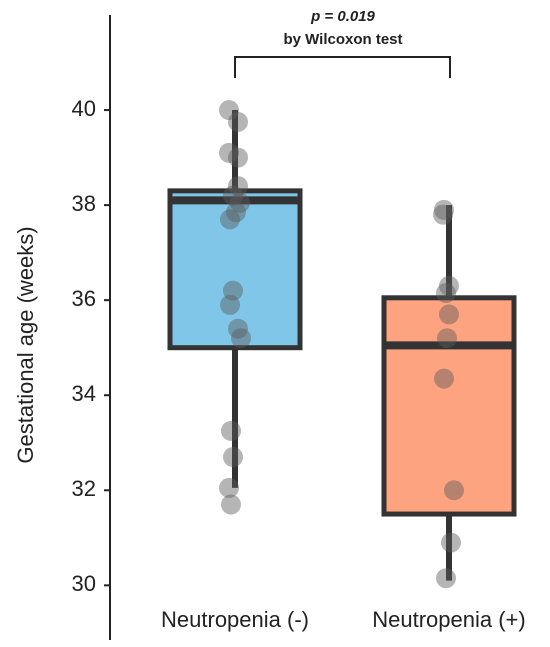 The width and height of the screenshot is (550, 647). I want to click on y-axis-label: Gestational age (weeks), so click(25, 344).